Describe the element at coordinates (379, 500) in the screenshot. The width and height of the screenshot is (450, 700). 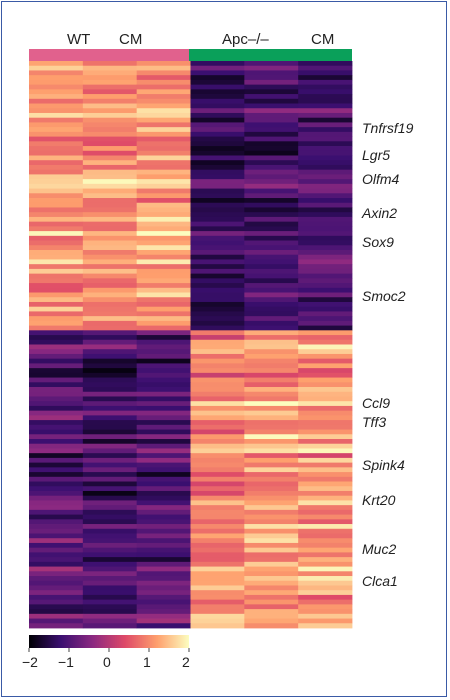
I see `gene-label-krt20: Krt20` at that location.